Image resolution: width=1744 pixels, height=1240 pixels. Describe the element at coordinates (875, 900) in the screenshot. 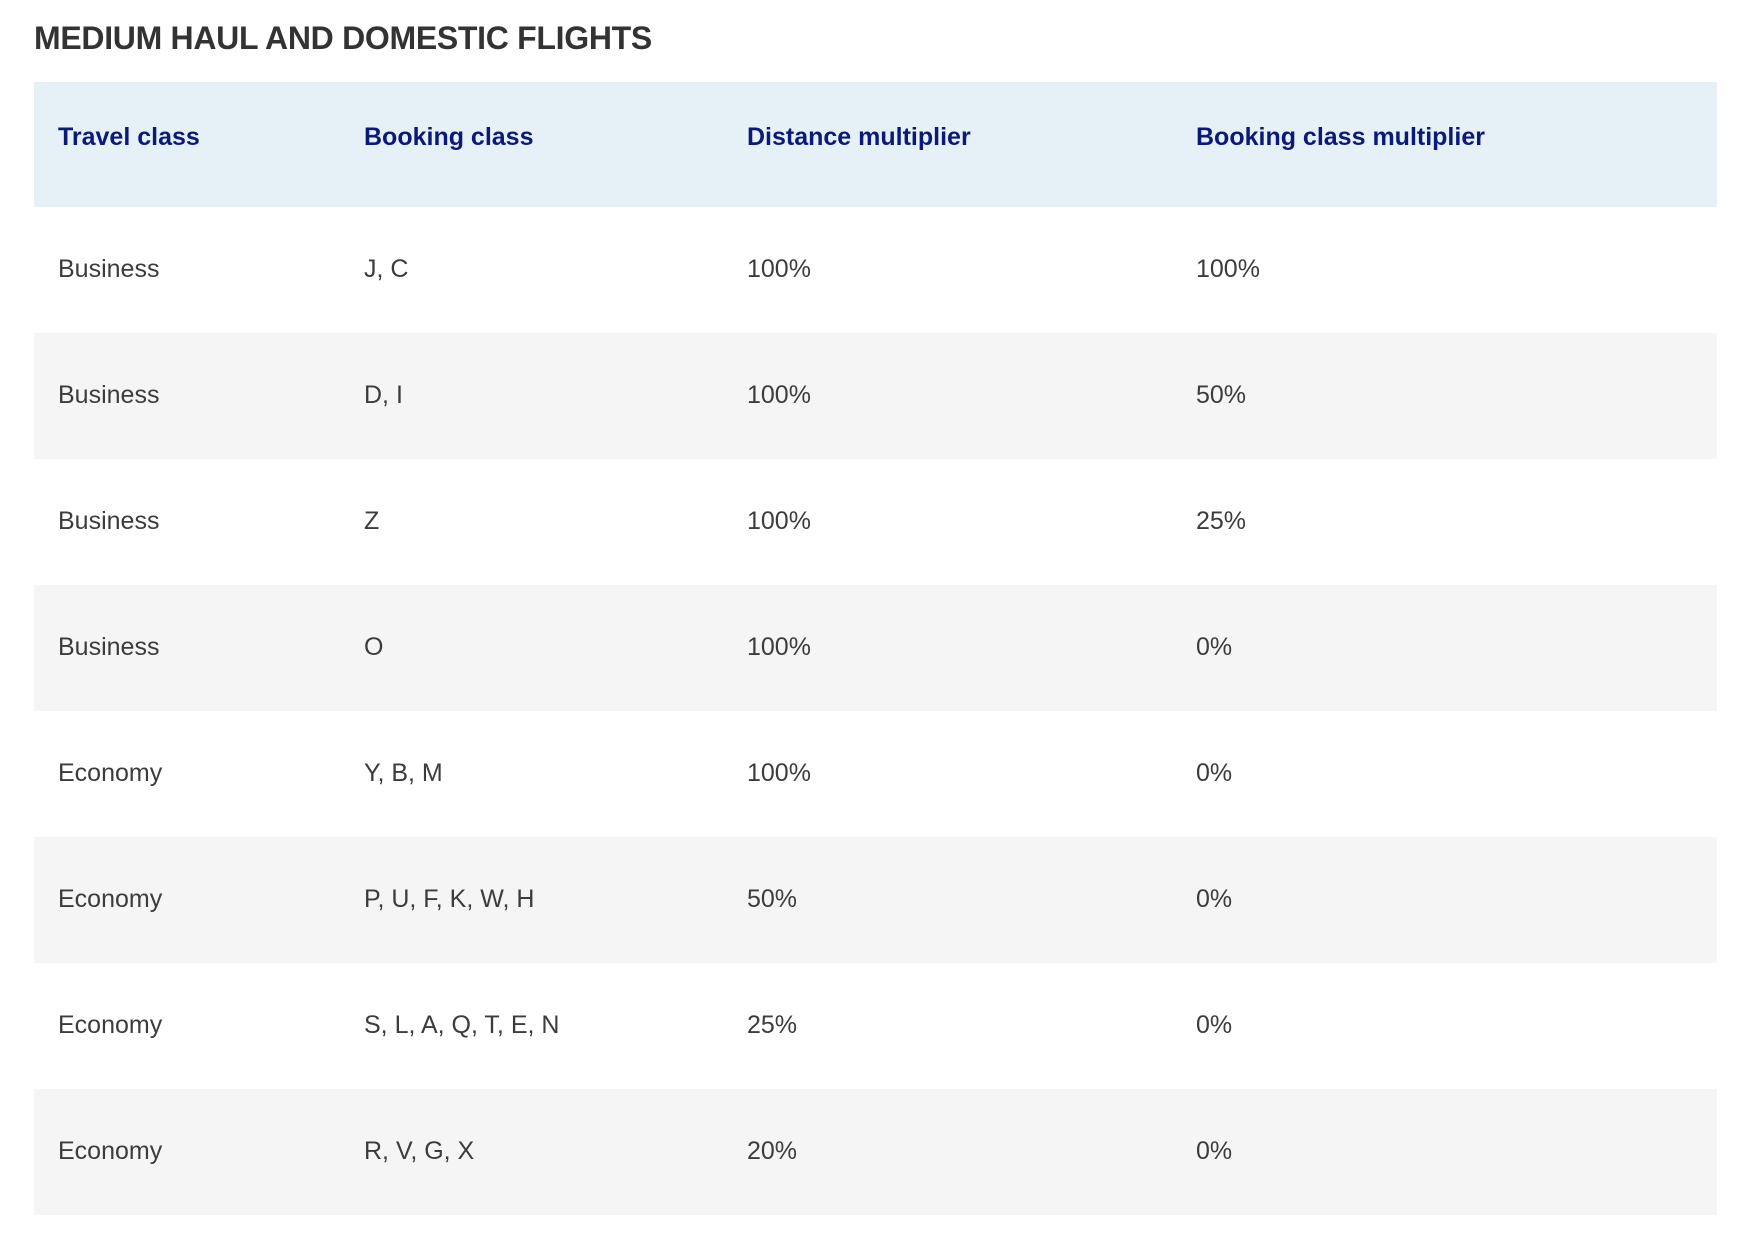

I see `table-row: Economy P, U, F, K, W, H 50% 0%` at that location.